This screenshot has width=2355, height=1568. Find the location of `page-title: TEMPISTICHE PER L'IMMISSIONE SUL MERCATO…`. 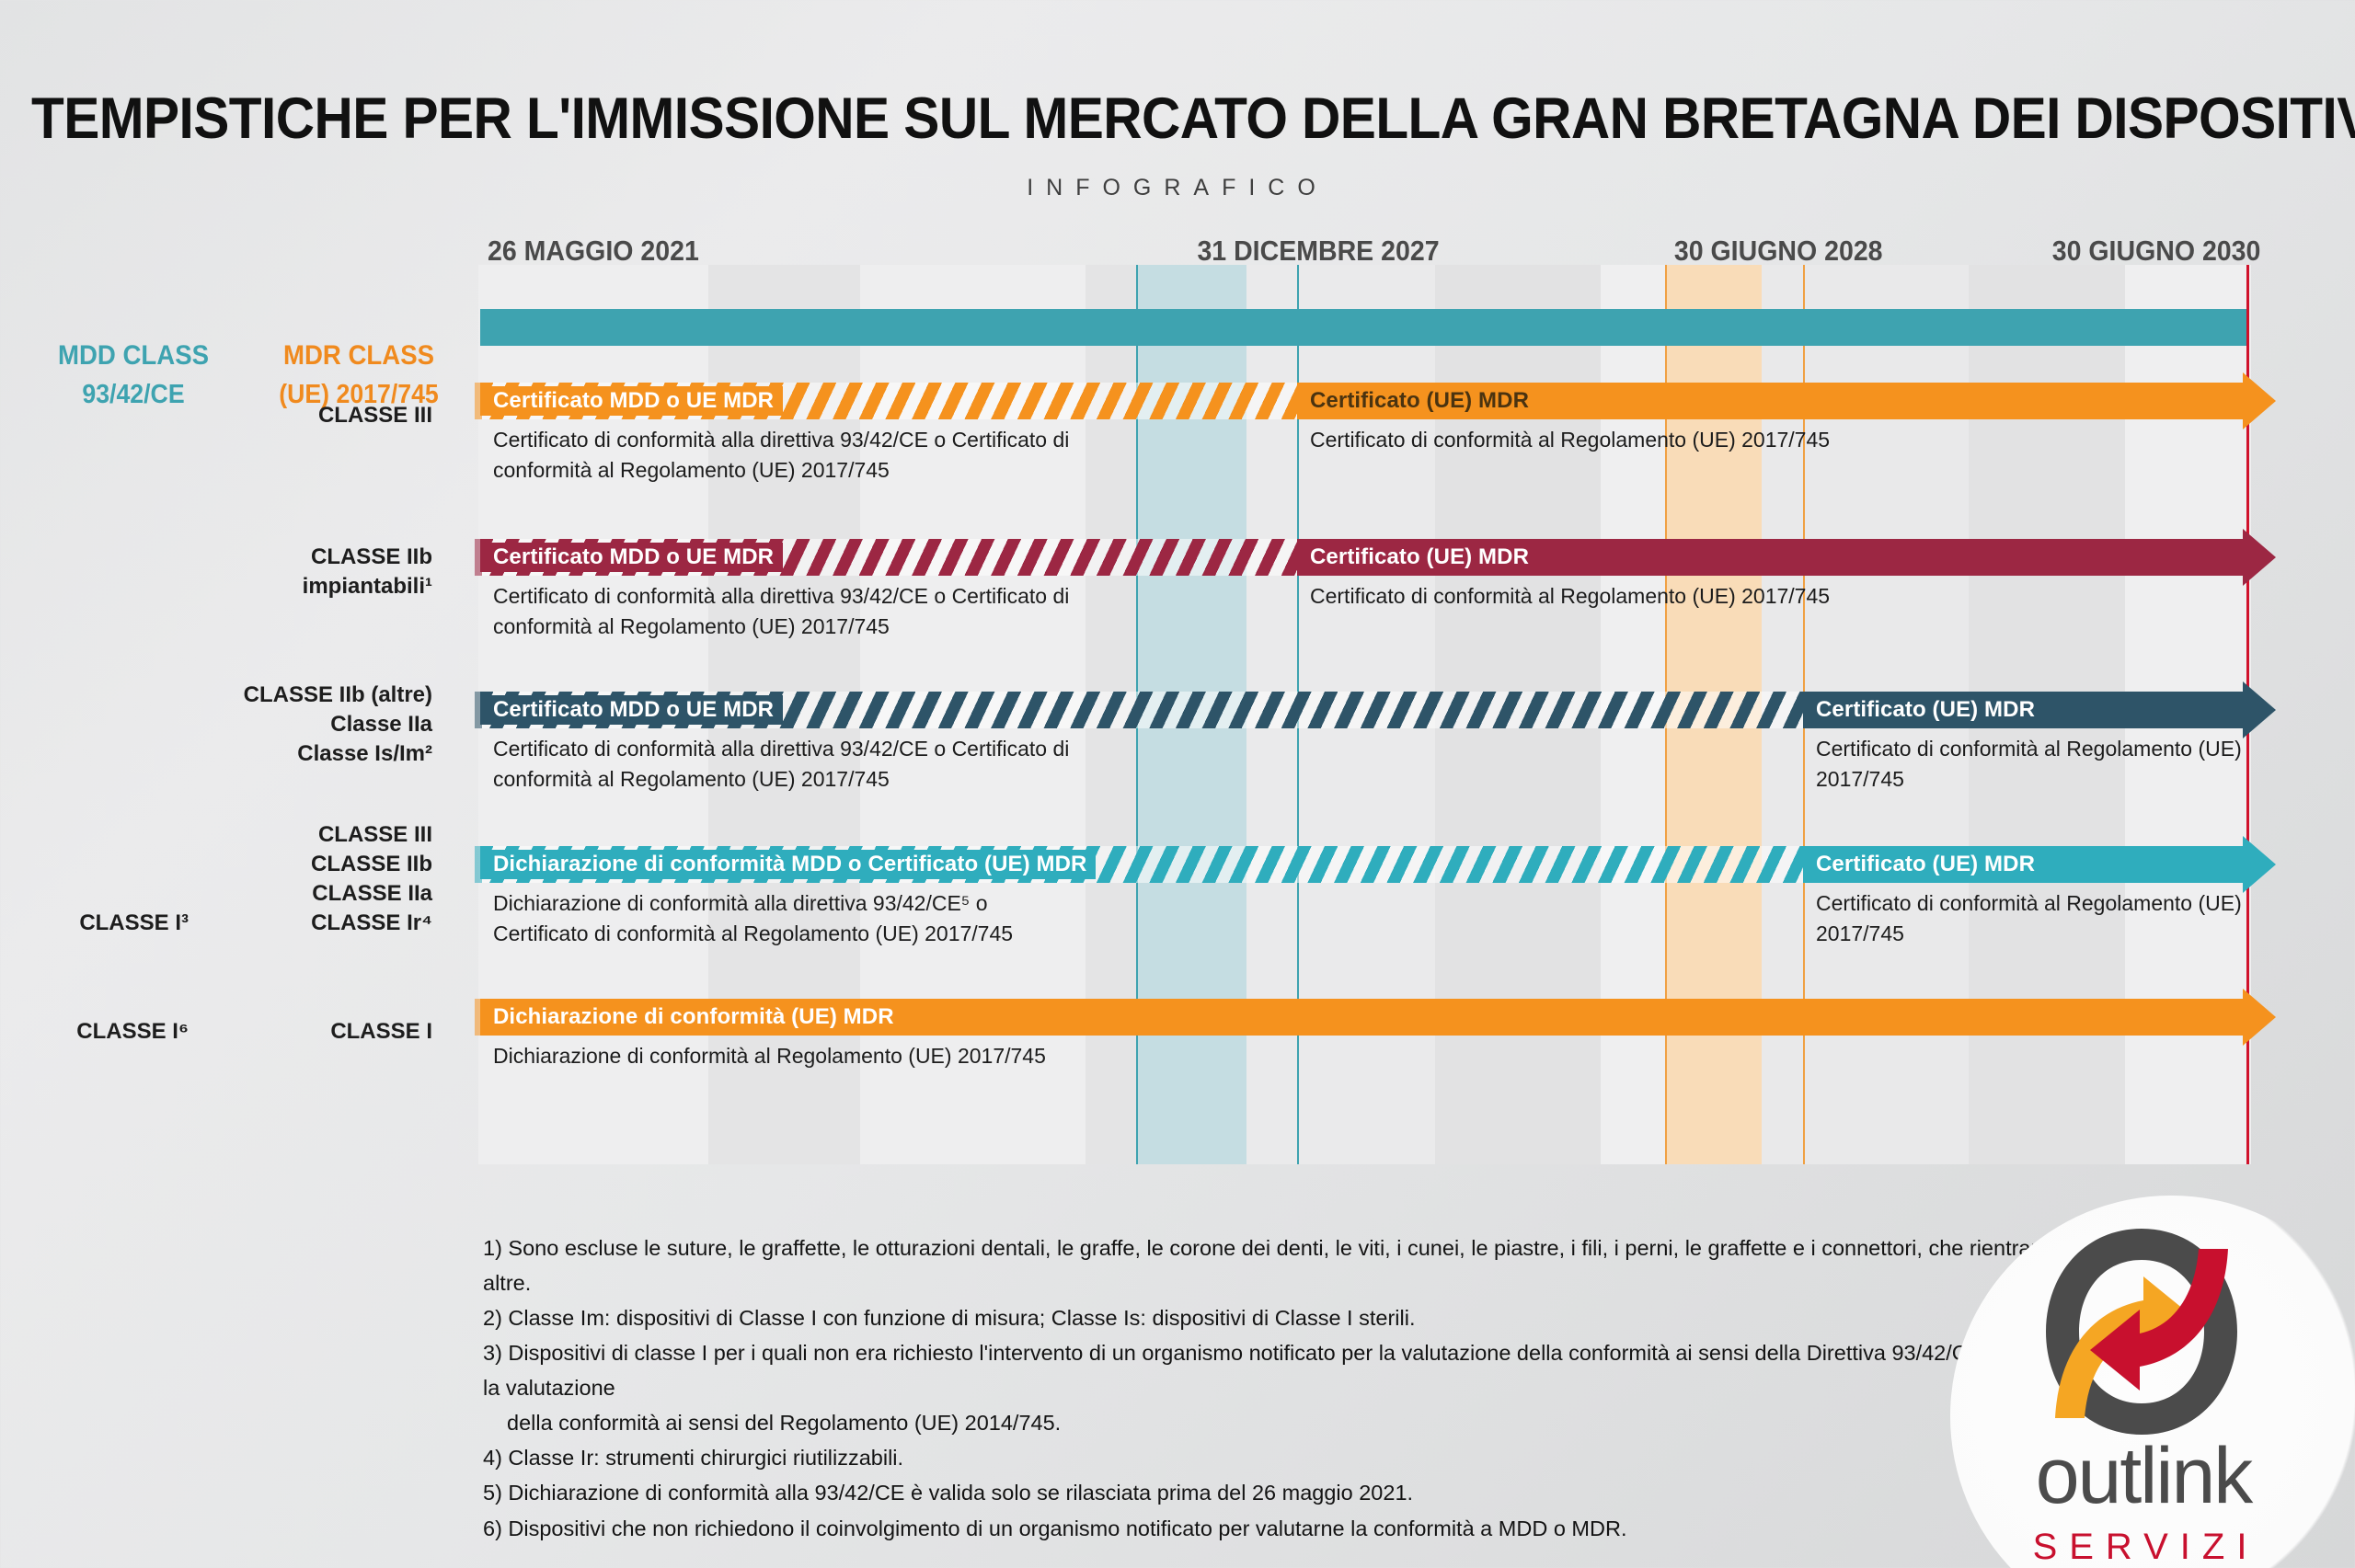

page-title: TEMPISTICHE PER L'IMMISSIONE SUL MERCATO… is located at coordinates (1193, 118).